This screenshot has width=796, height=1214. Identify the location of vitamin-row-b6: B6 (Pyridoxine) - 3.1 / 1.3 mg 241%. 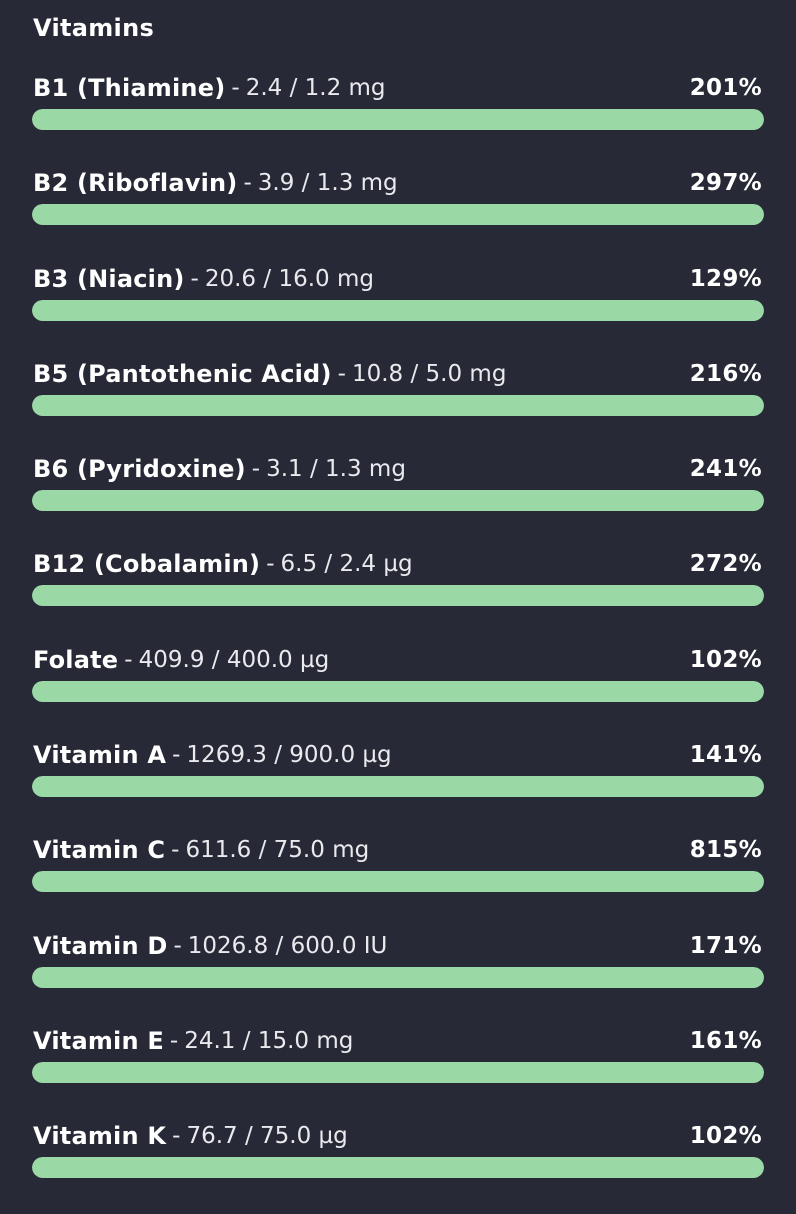
(398, 498).